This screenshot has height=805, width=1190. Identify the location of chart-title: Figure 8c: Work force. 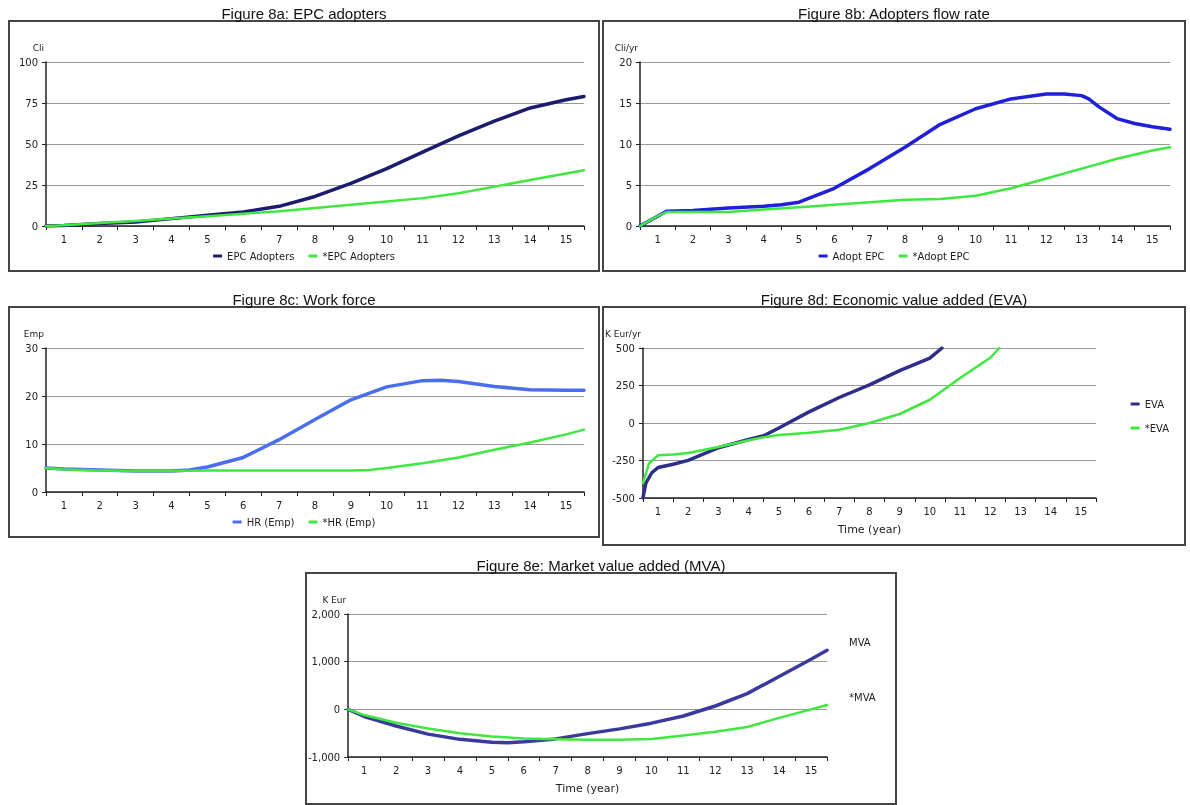
(304, 299).